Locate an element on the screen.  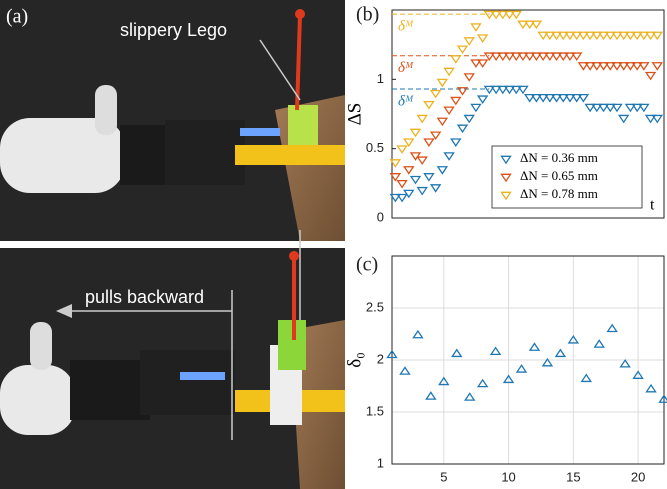
y-axis-label: ΔS is located at coordinates (354, 114).